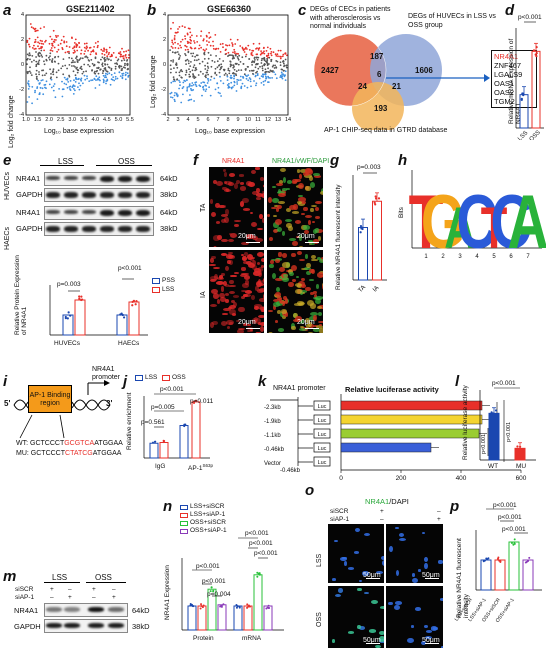  Describe the element at coordinates (21, 90) in the screenshot. I see `tick-label: -2` at that location.